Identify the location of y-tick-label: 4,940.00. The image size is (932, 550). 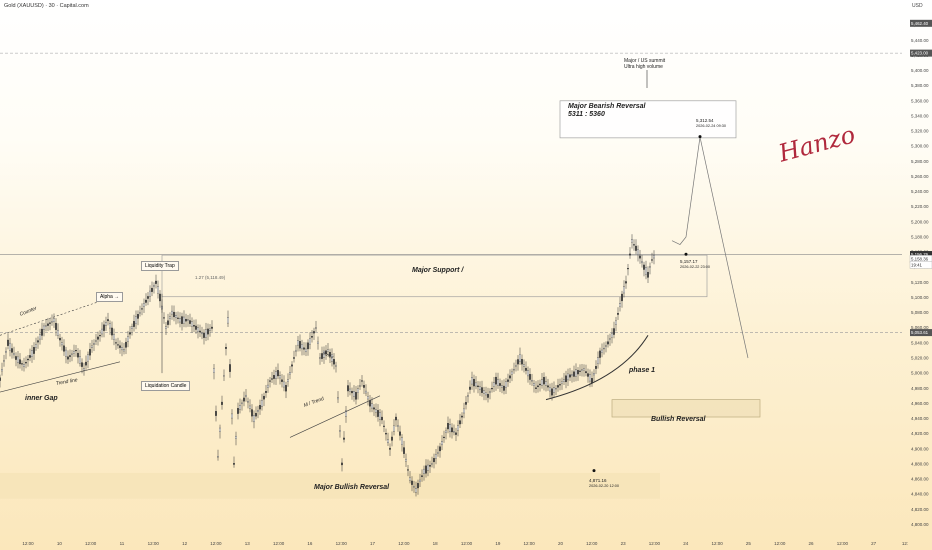
(920, 418).